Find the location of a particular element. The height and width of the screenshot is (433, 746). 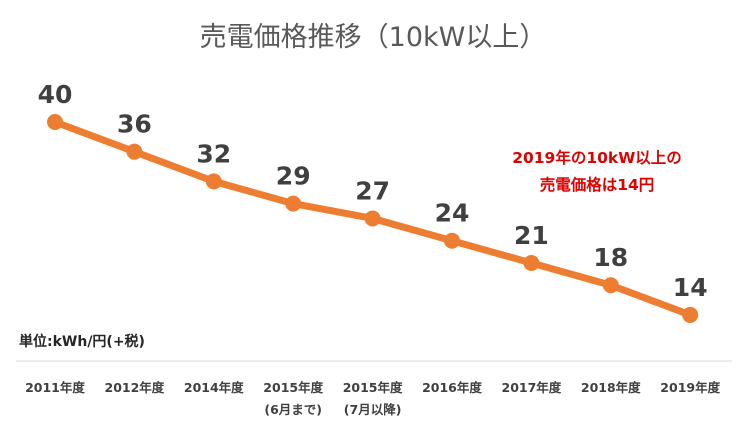

x-tick-label: (6月まで) is located at coordinates (293, 409).